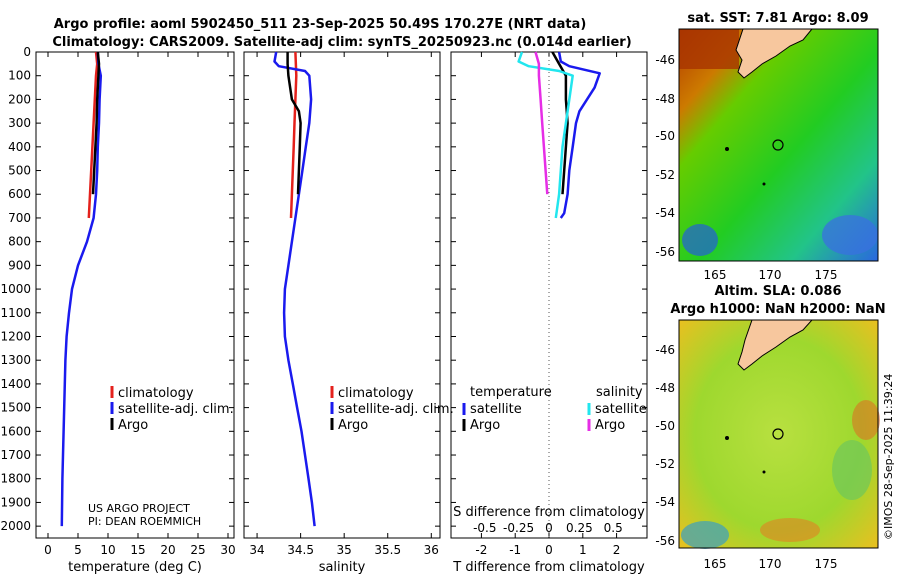 The width and height of the screenshot is (900, 580). What do you see at coordinates (431, 550) in the screenshot?
I see `xtick-label: 36` at bounding box center [431, 550].